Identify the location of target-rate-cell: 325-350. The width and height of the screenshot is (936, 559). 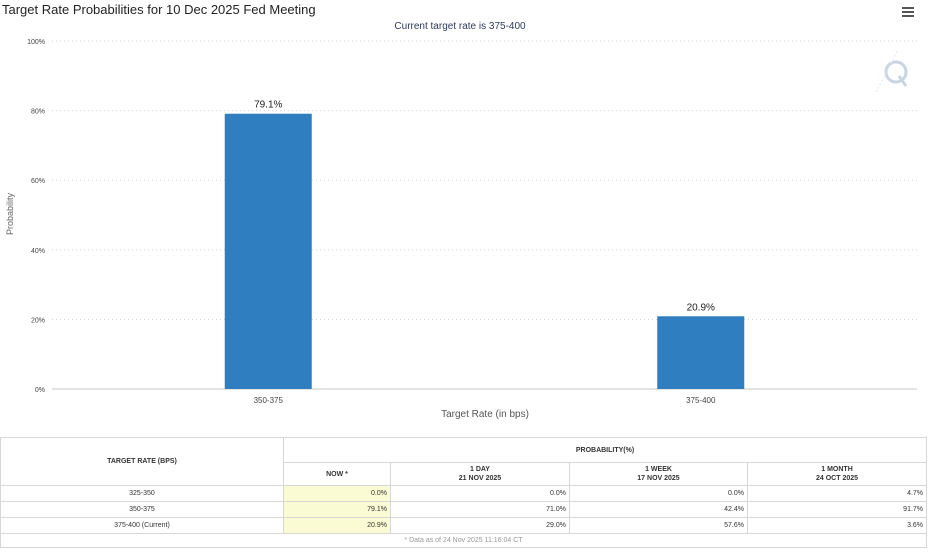
(142, 493).